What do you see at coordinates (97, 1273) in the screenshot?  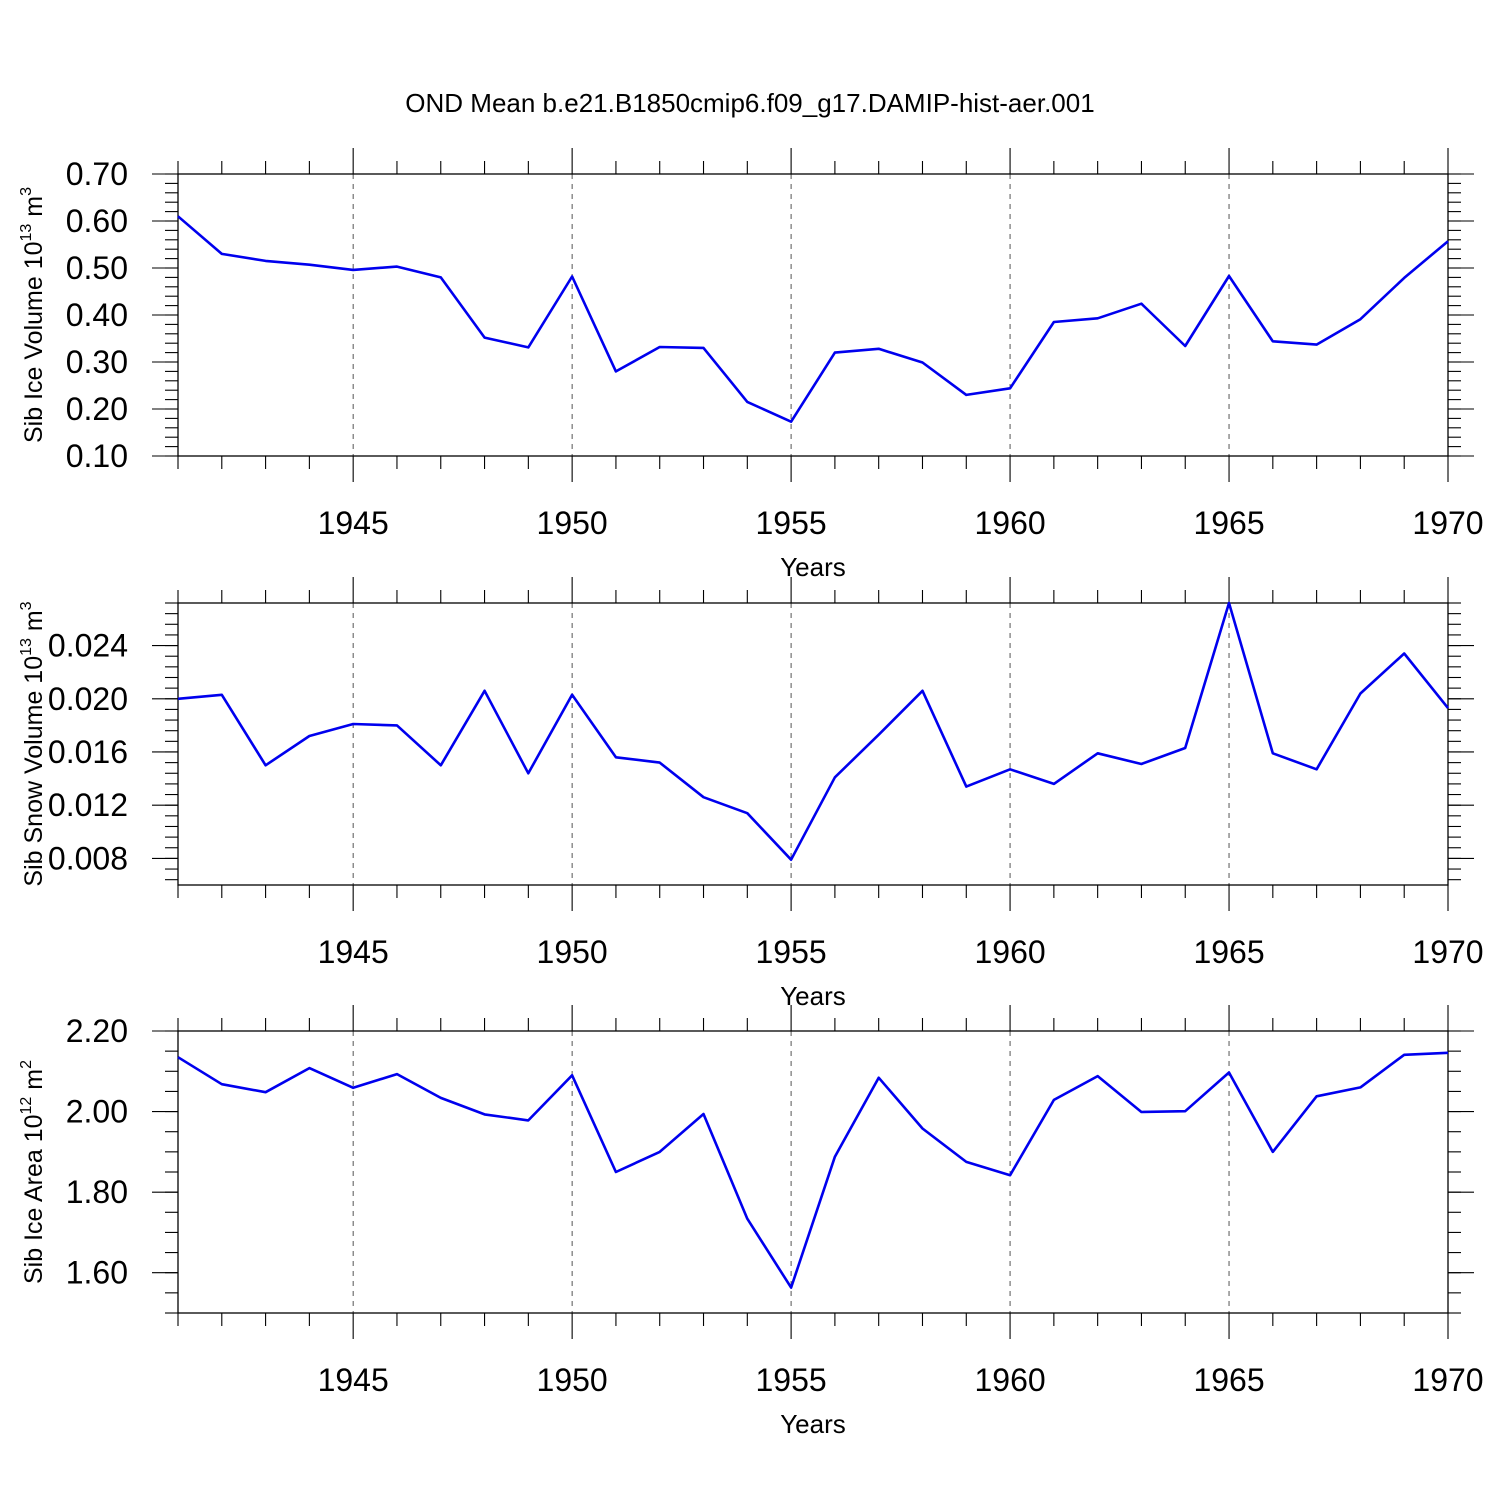 I see `y-tick-label: 1.60` at bounding box center [97, 1273].